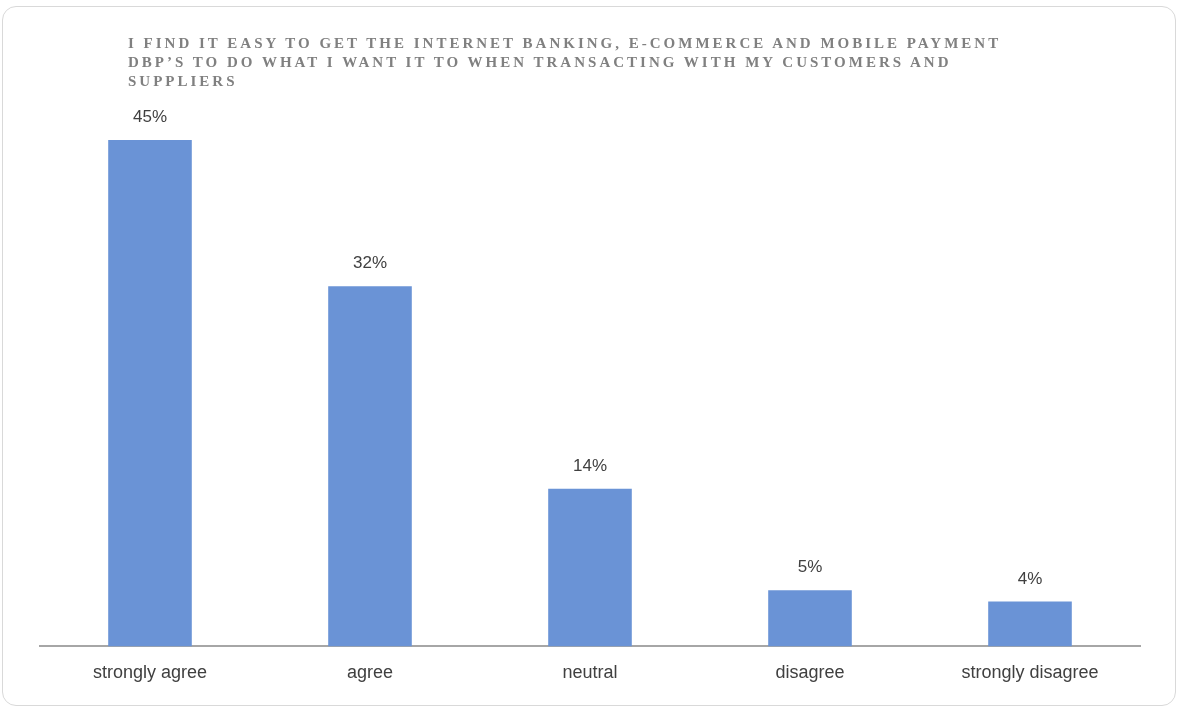 The image size is (1181, 711). Describe the element at coordinates (370, 263) in the screenshot. I see `data-label: 32%` at that location.